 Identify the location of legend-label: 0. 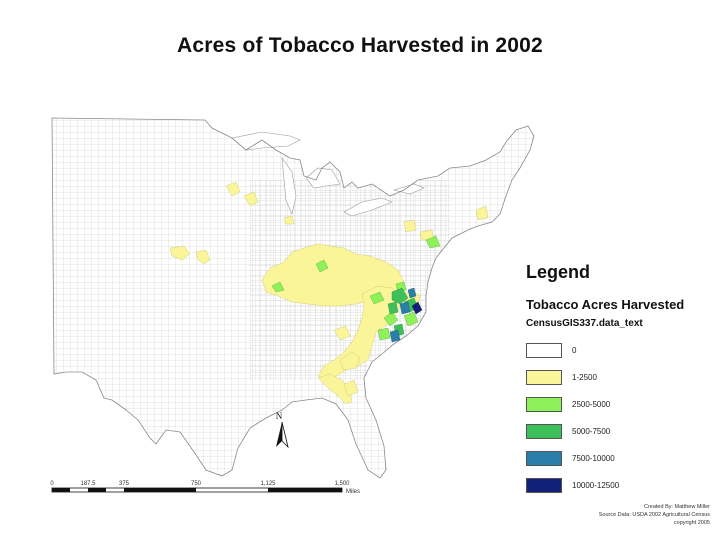
(574, 350).